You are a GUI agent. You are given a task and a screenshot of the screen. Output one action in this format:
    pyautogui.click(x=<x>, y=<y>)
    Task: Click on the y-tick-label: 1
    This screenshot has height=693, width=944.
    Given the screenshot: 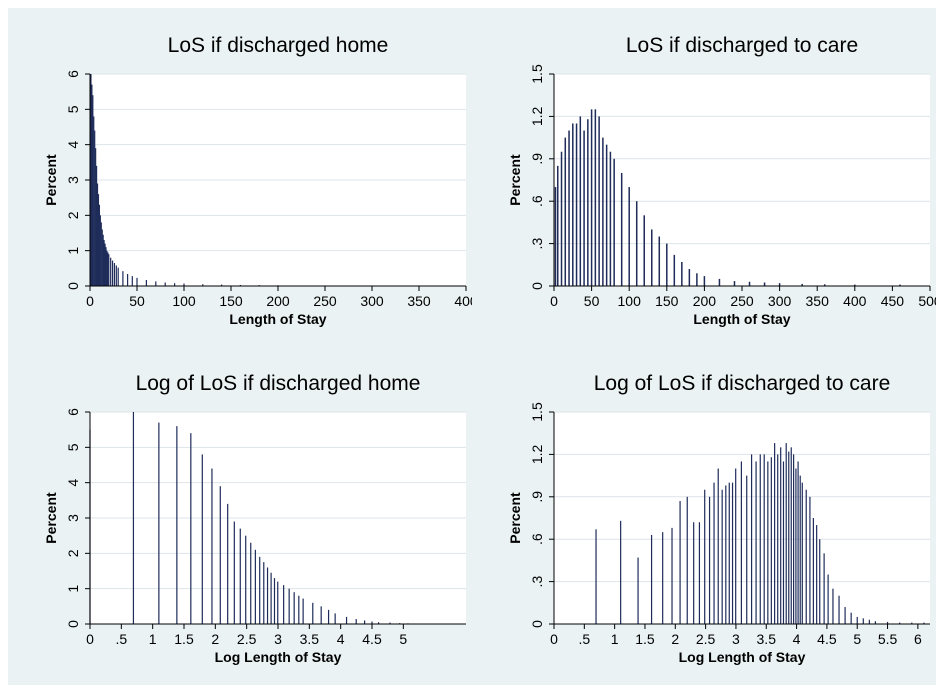 What is the action you would take?
    pyautogui.click(x=73, y=589)
    